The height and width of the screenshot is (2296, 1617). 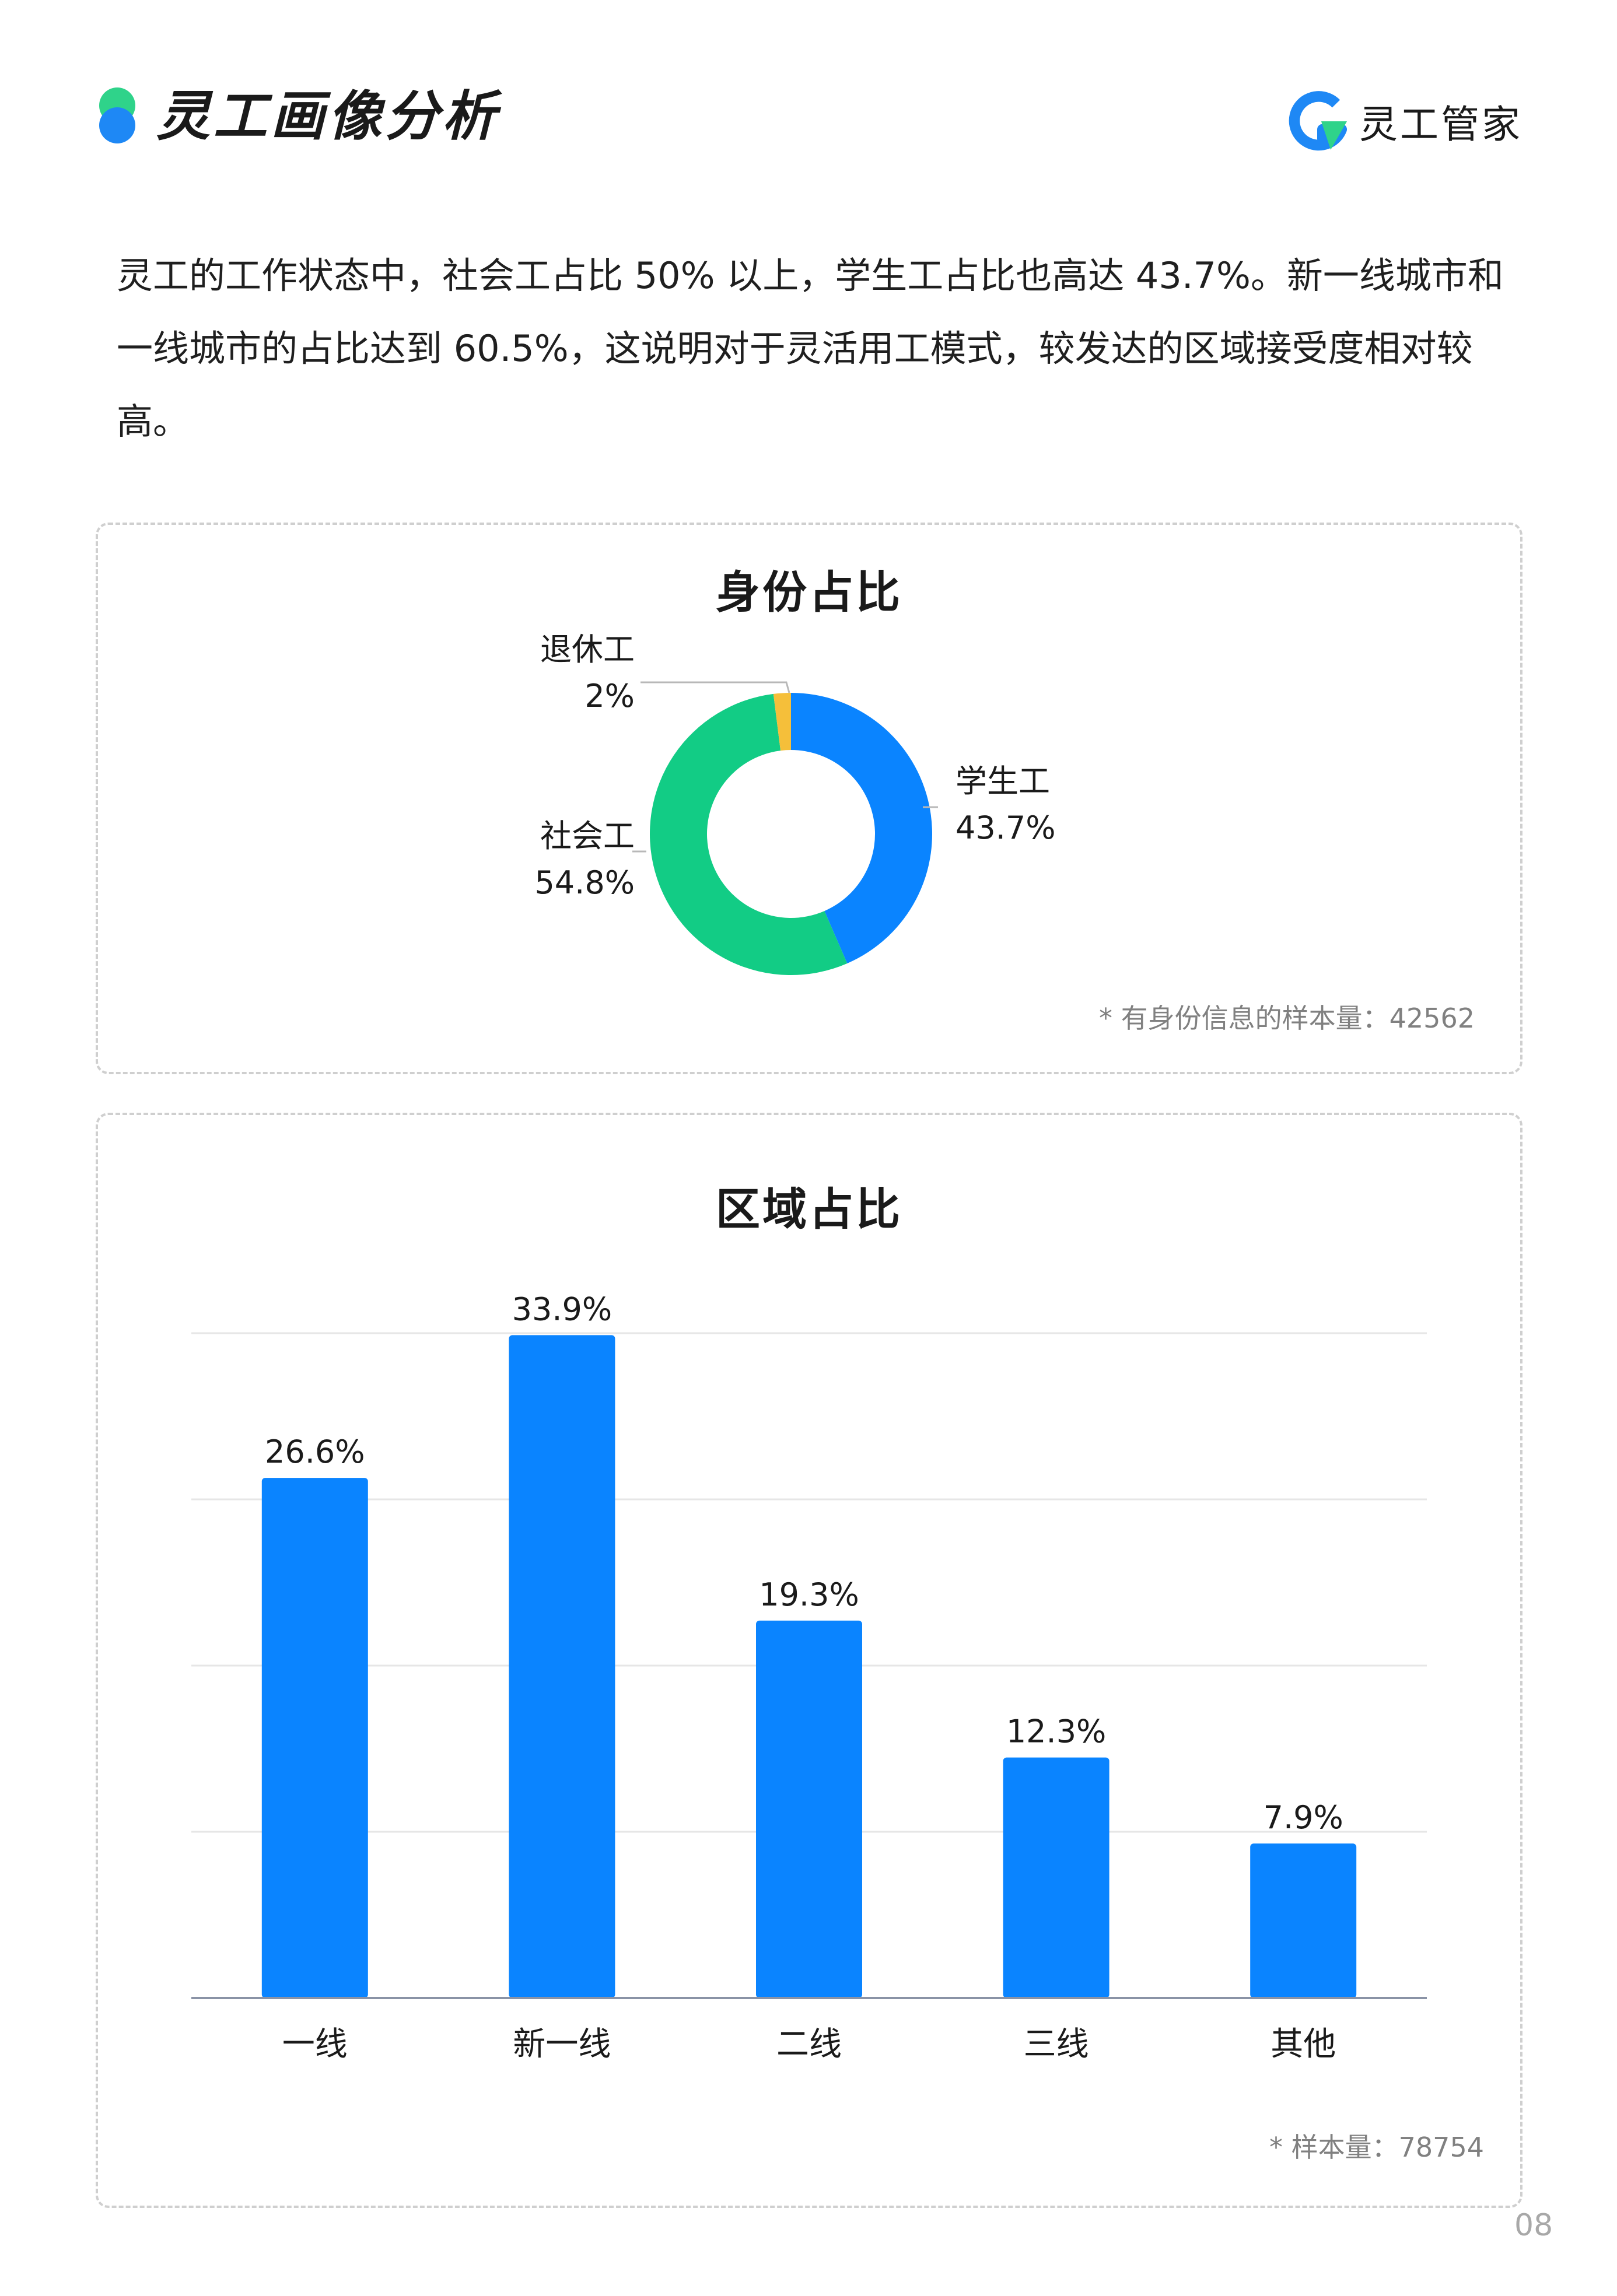 I want to click on identity-sample-footnote: * 有身份信息的样本量：42562, so click(x=1287, y=1018).